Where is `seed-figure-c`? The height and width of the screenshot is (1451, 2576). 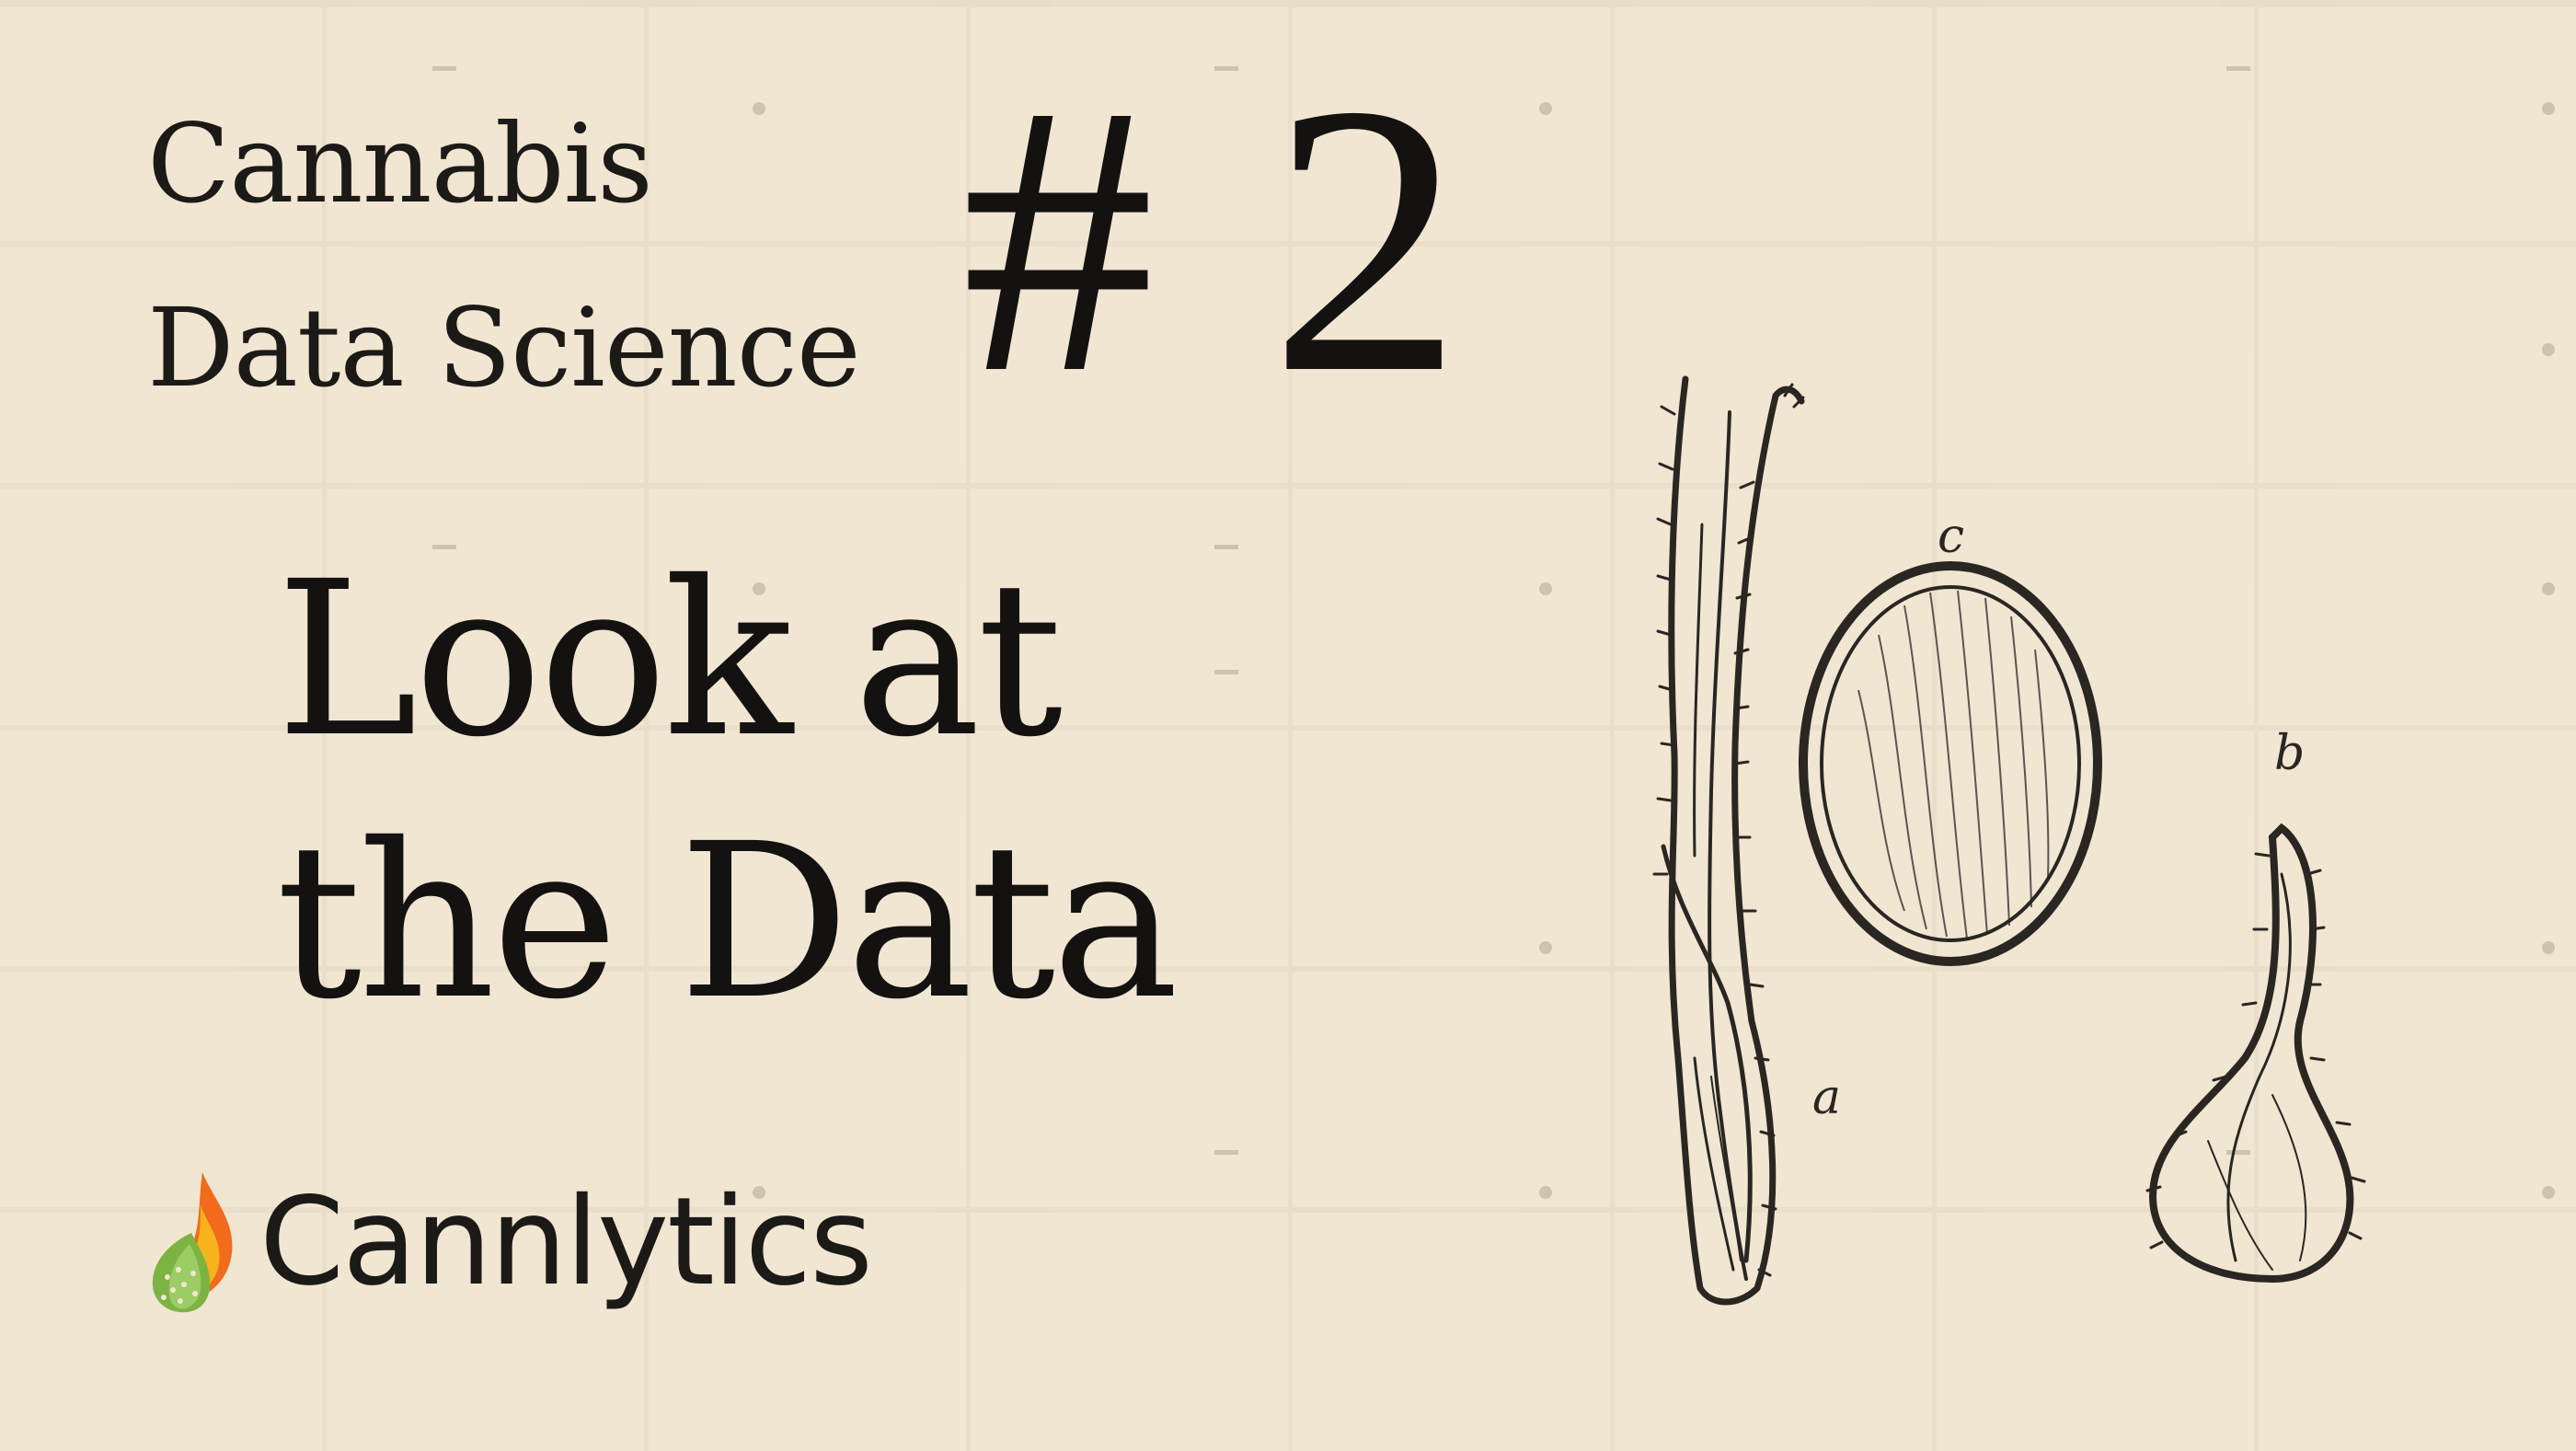
seed-figure-c is located at coordinates (1951, 764).